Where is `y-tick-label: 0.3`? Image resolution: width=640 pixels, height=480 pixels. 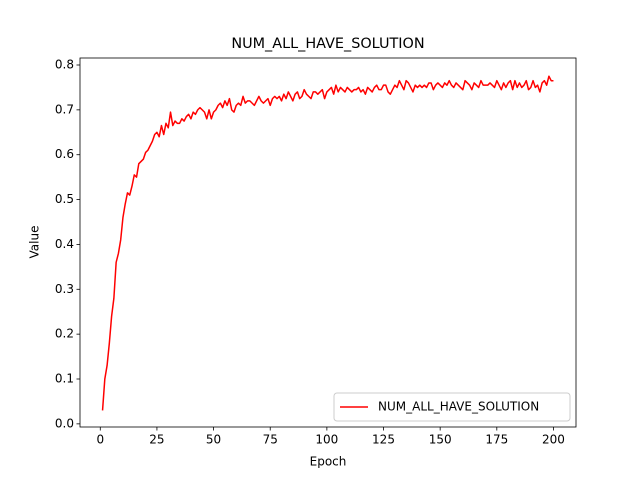
y-tick-label: 0.3 is located at coordinates (64, 289).